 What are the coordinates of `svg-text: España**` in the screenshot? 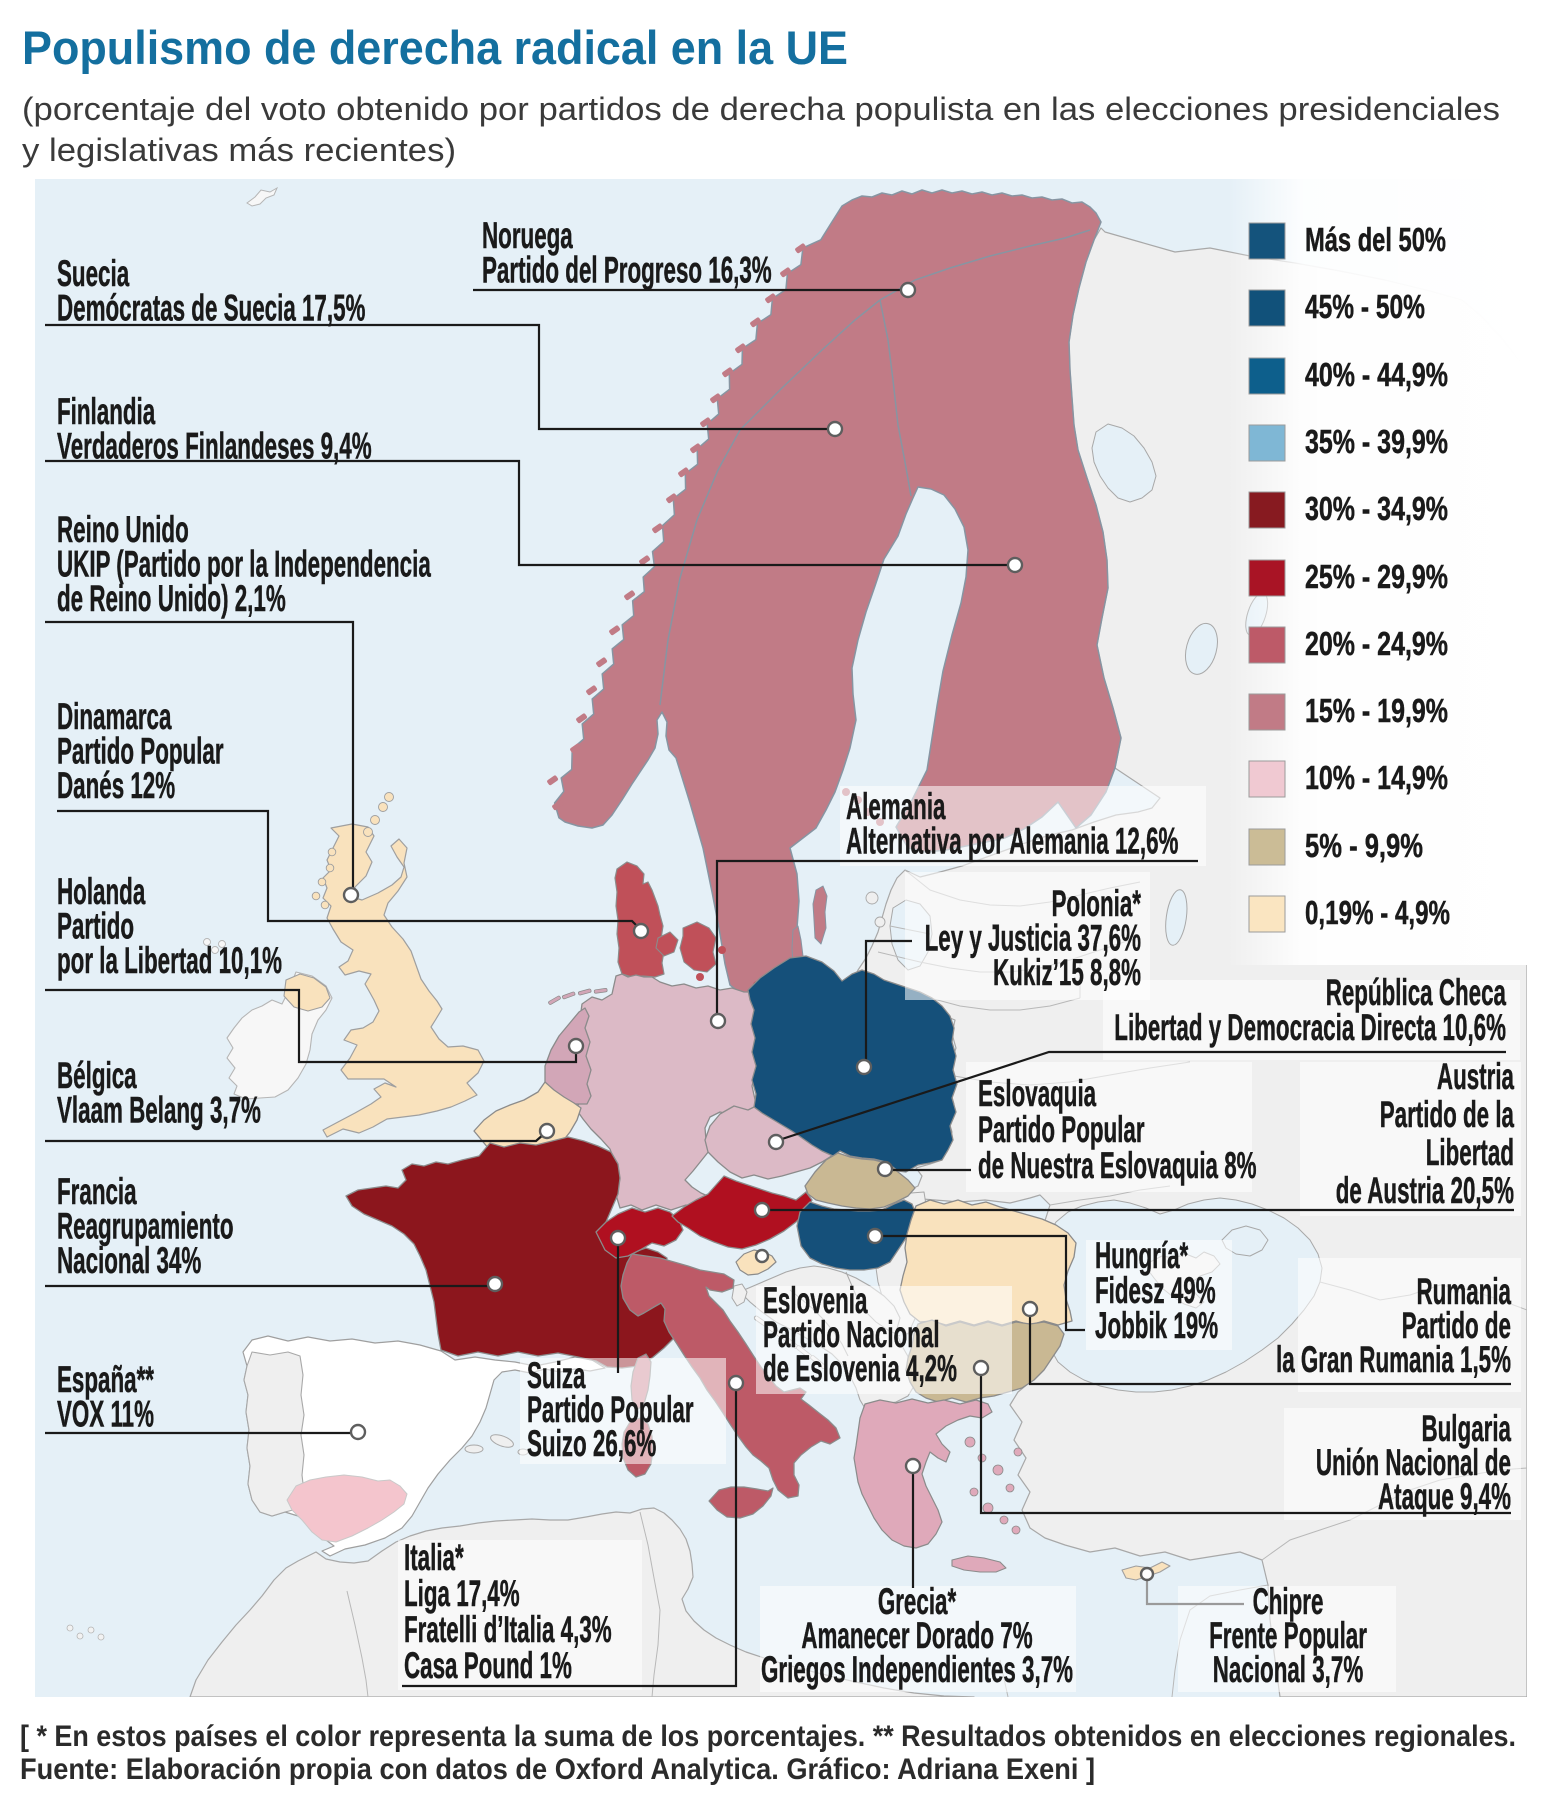 It's located at (105, 1379).